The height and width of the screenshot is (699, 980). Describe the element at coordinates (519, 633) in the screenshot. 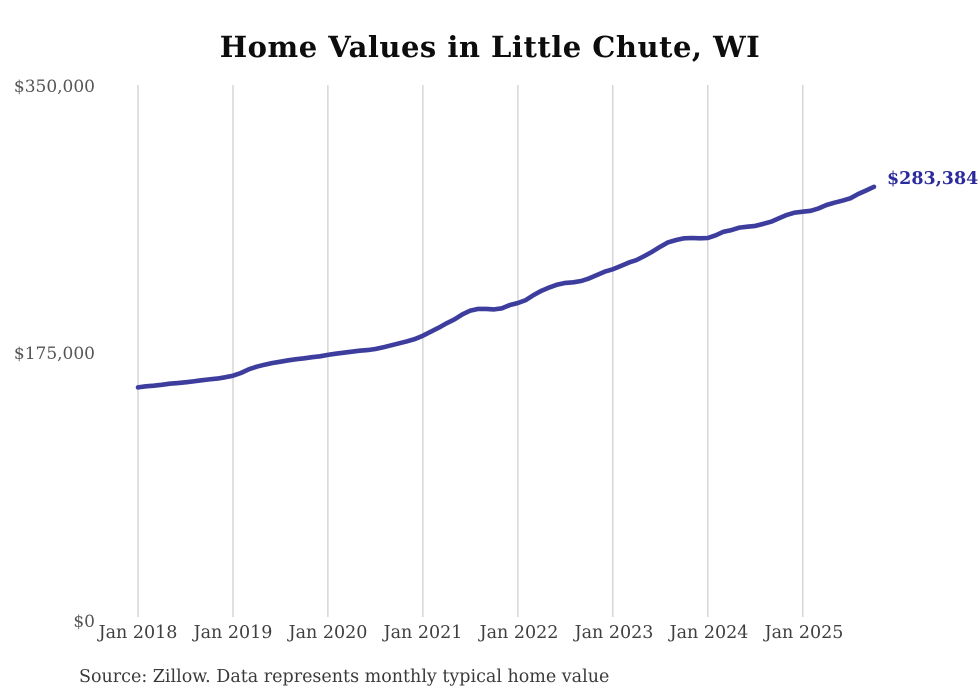

I see `x-axis-tick-label-2022: Jan 2022` at that location.